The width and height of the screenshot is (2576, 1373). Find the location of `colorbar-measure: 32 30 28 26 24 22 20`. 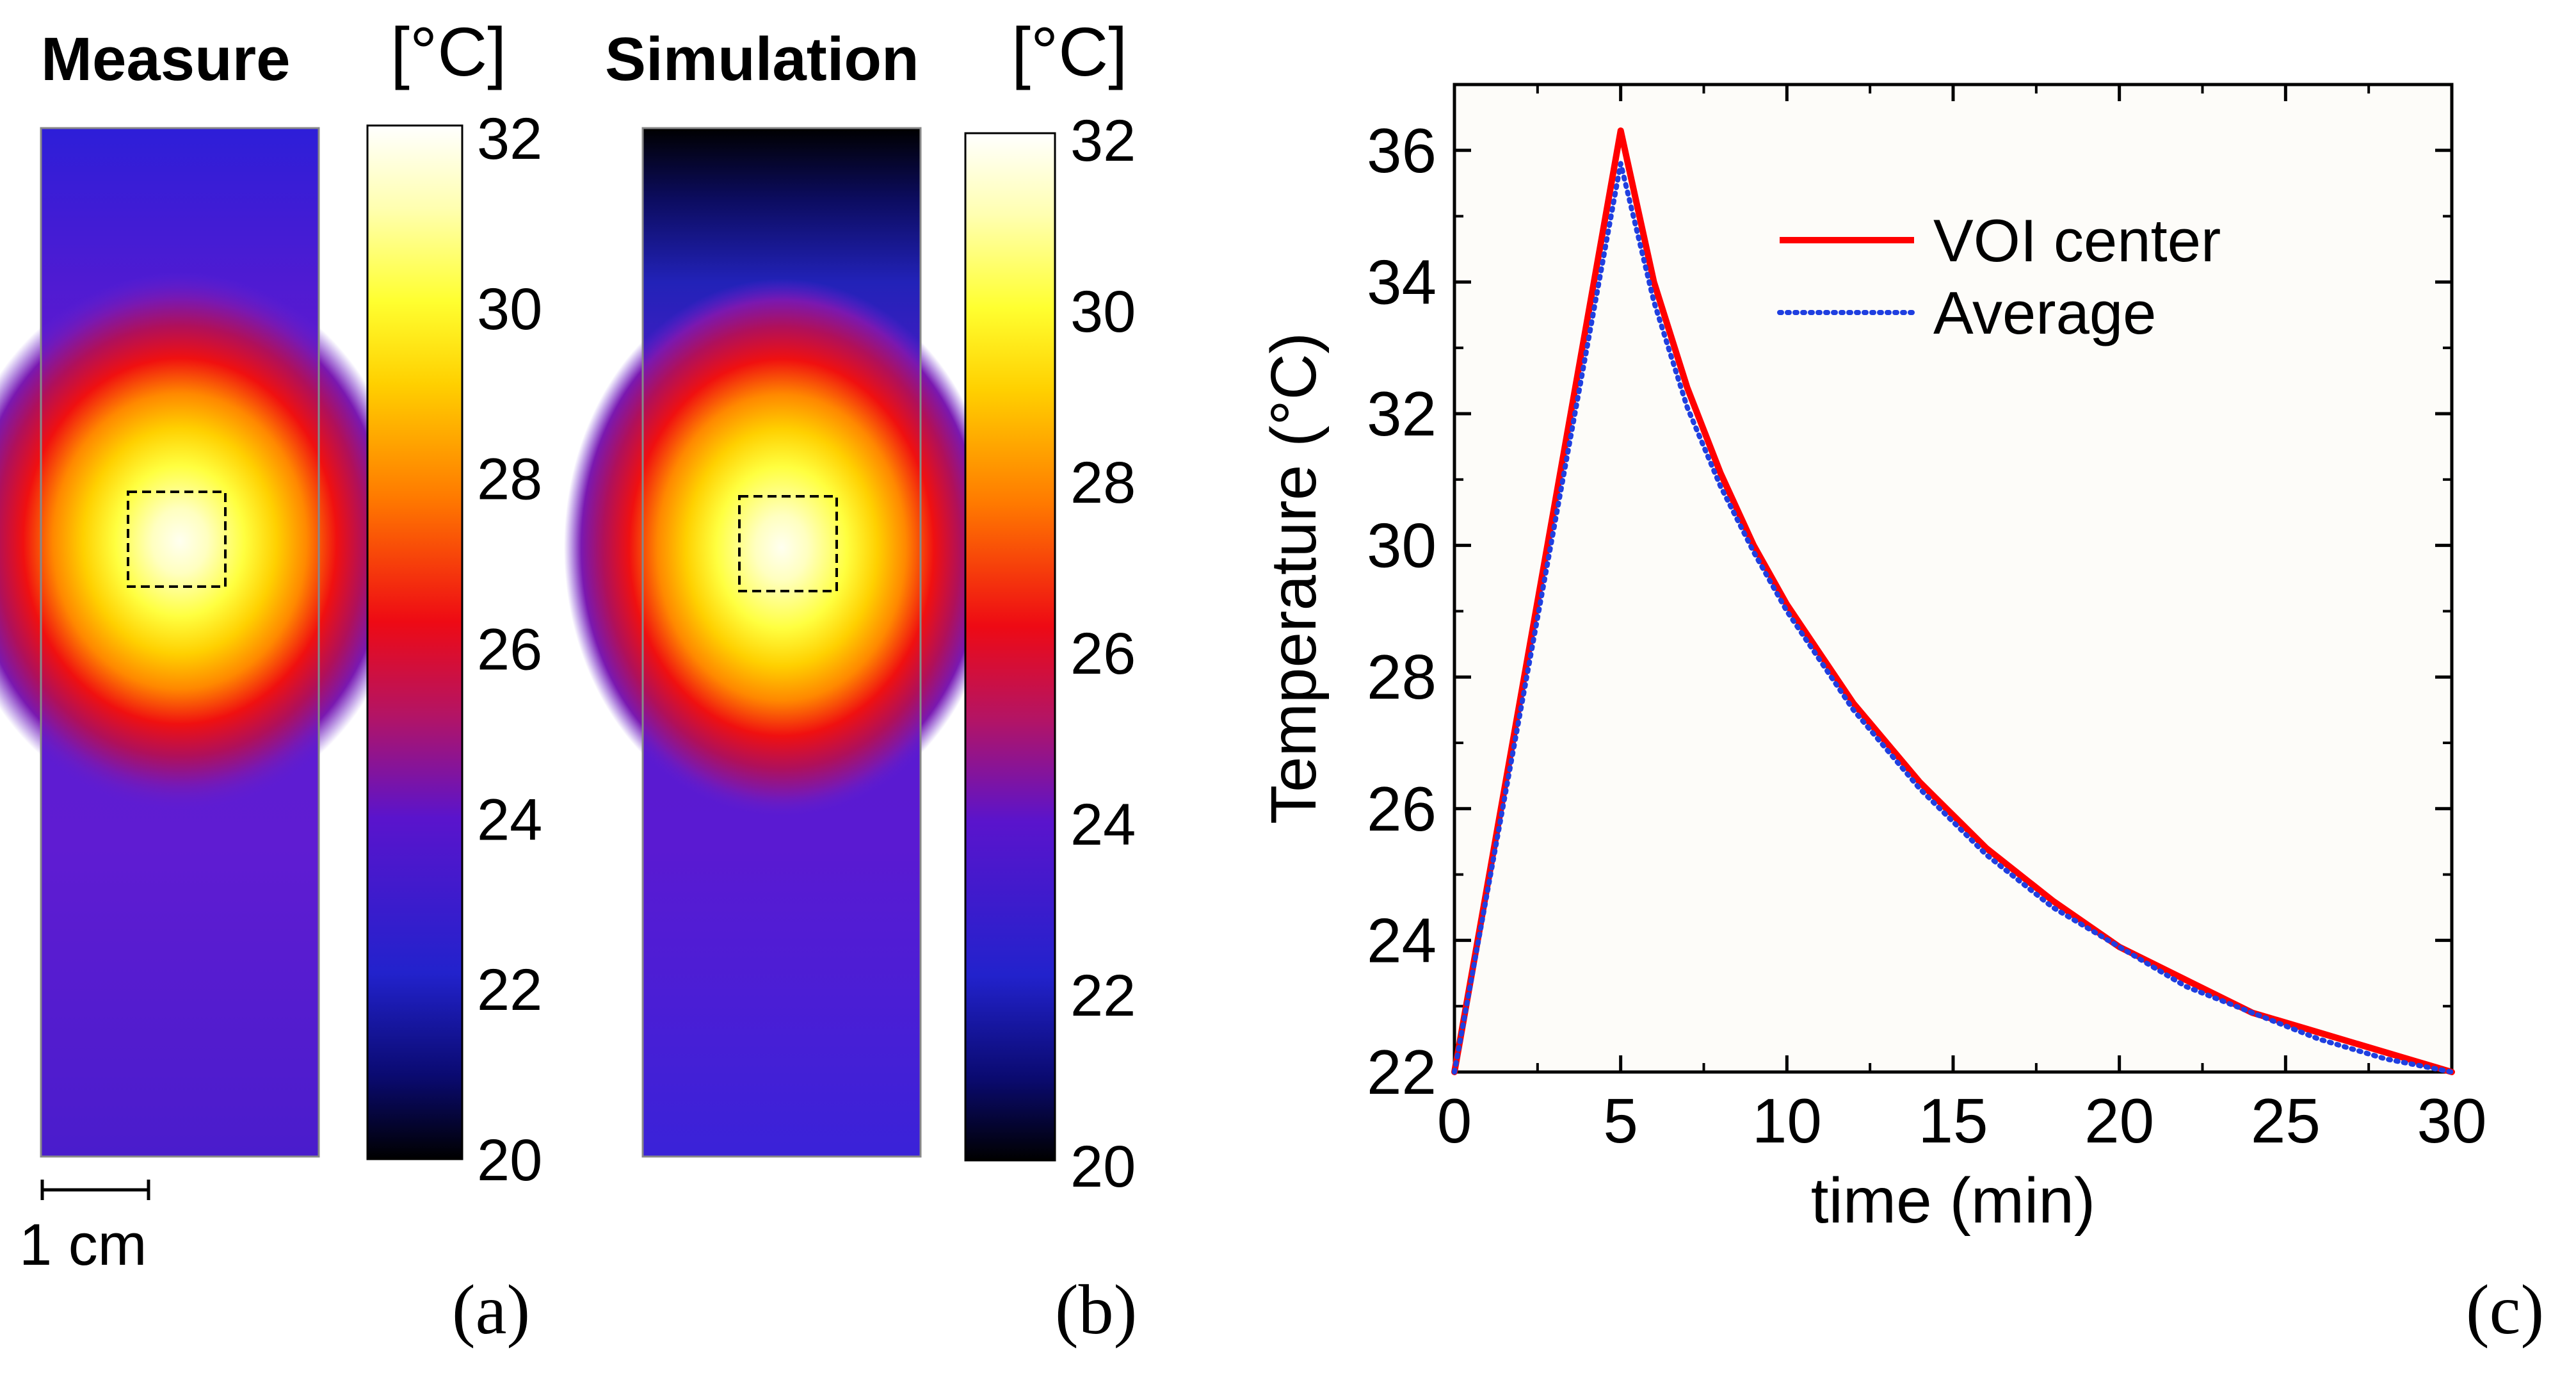

colorbar-measure: 32 30 28 26 24 22 20 is located at coordinates (454, 649).